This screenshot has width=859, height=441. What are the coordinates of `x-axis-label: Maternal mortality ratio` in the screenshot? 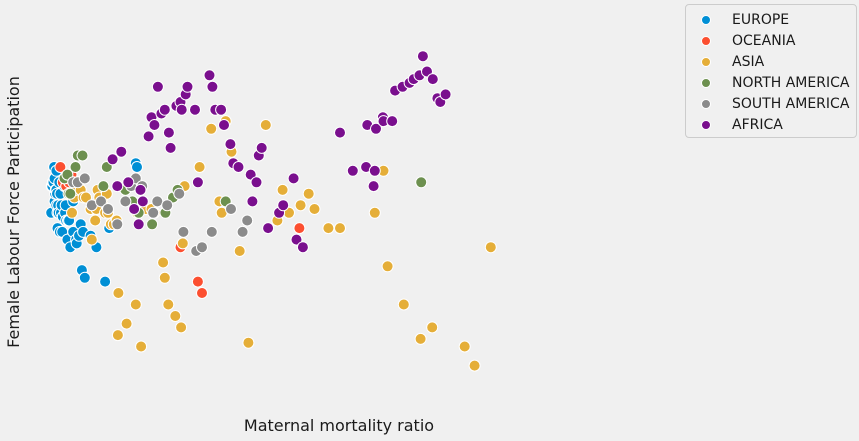 It's located at (339, 425).